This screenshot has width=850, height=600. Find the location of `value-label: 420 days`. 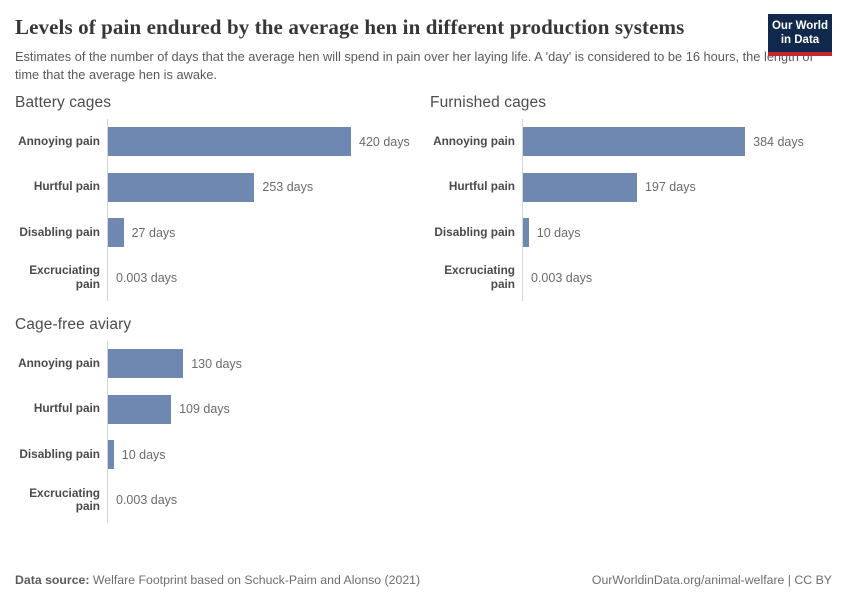

value-label: 420 days is located at coordinates (384, 141).